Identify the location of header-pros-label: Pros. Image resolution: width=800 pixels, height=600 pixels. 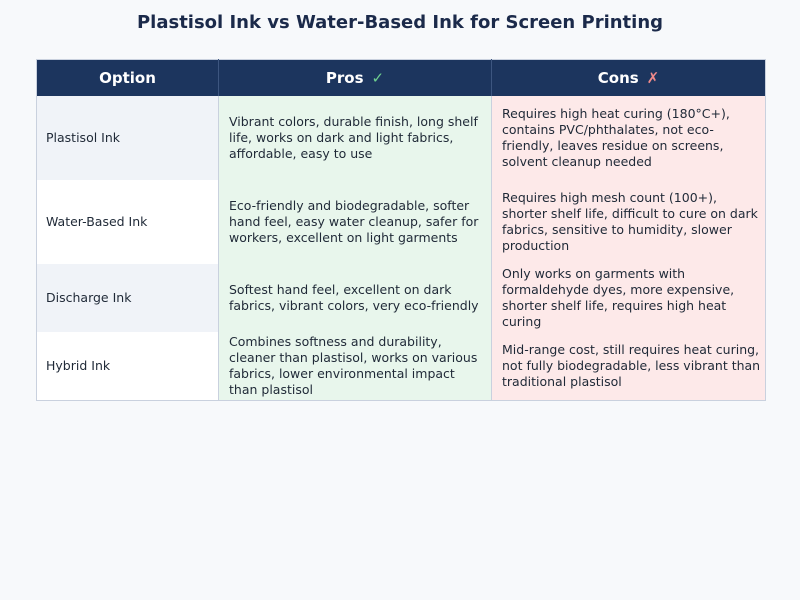
(344, 78).